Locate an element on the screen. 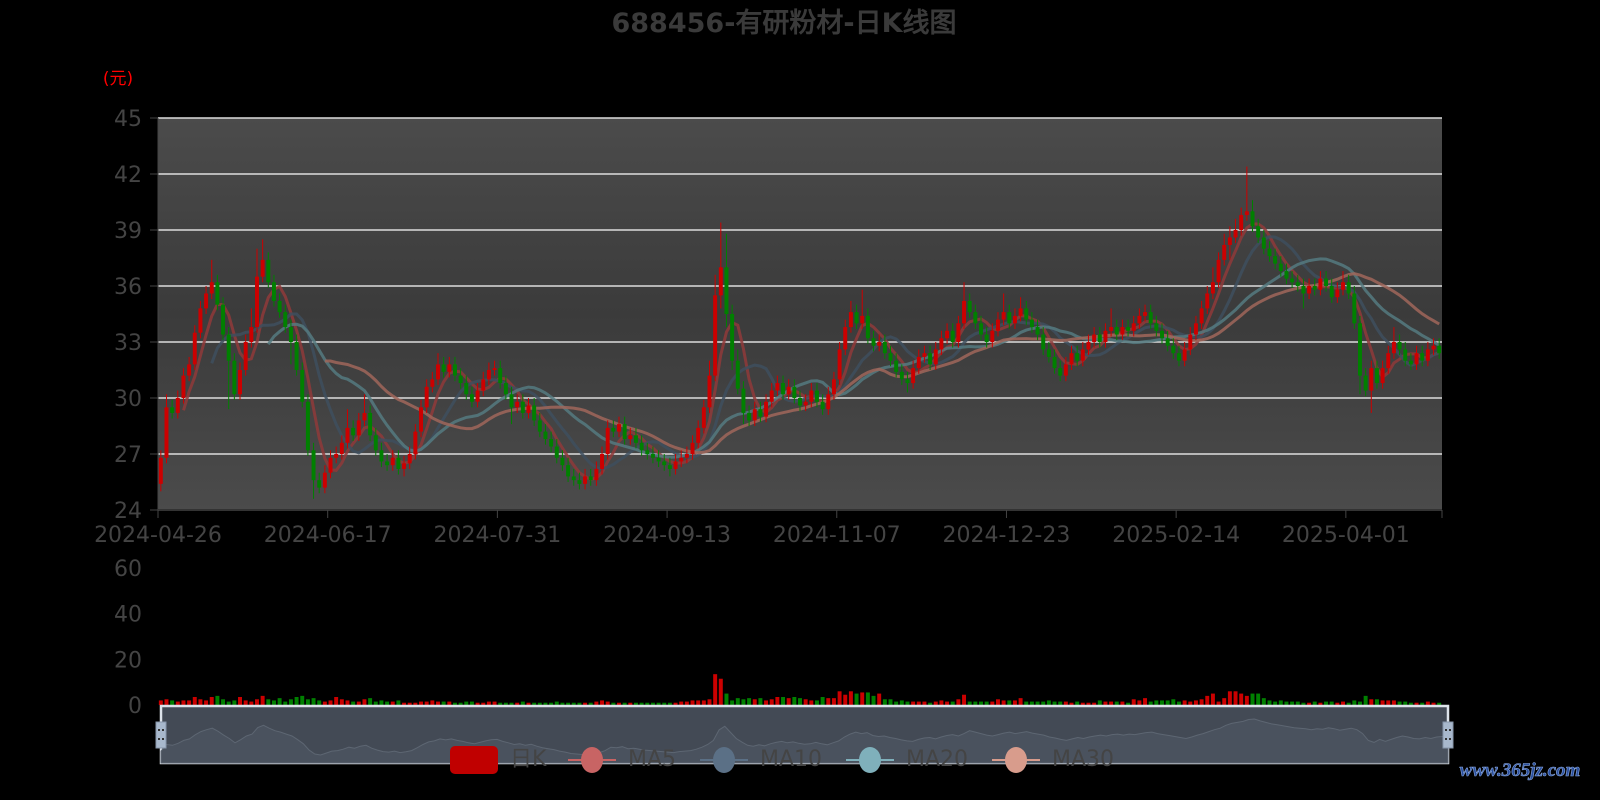 The height and width of the screenshot is (800, 1600). legend-item-ma30: MA30 is located at coordinates (1053, 760).